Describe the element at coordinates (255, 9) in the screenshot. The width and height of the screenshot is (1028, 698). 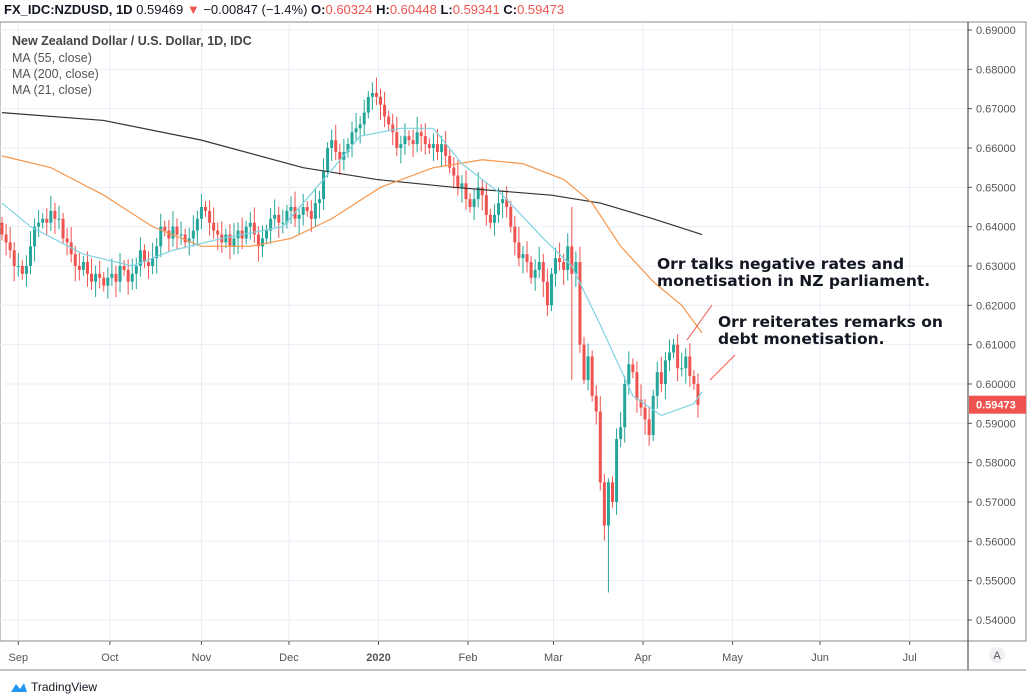
I see `change-value: −0.00847 (−1.4%)` at that location.